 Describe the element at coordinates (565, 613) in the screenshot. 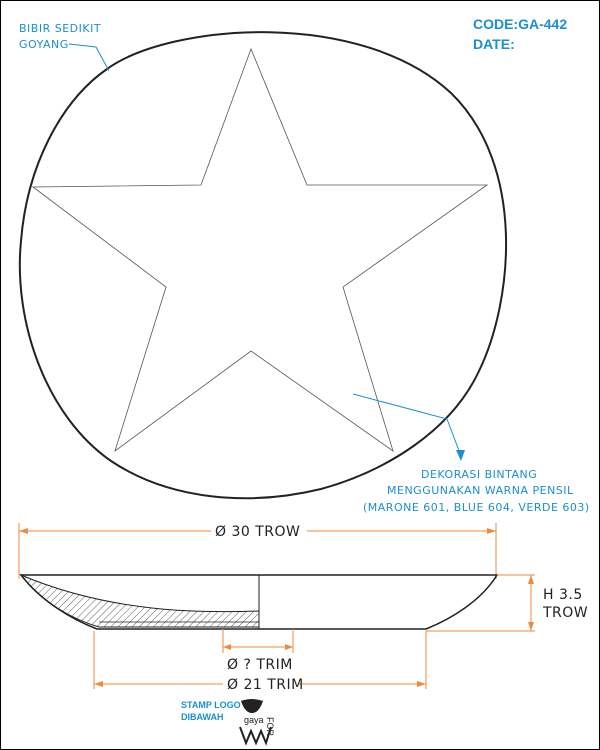

I see `height-label-line2: TROW` at that location.